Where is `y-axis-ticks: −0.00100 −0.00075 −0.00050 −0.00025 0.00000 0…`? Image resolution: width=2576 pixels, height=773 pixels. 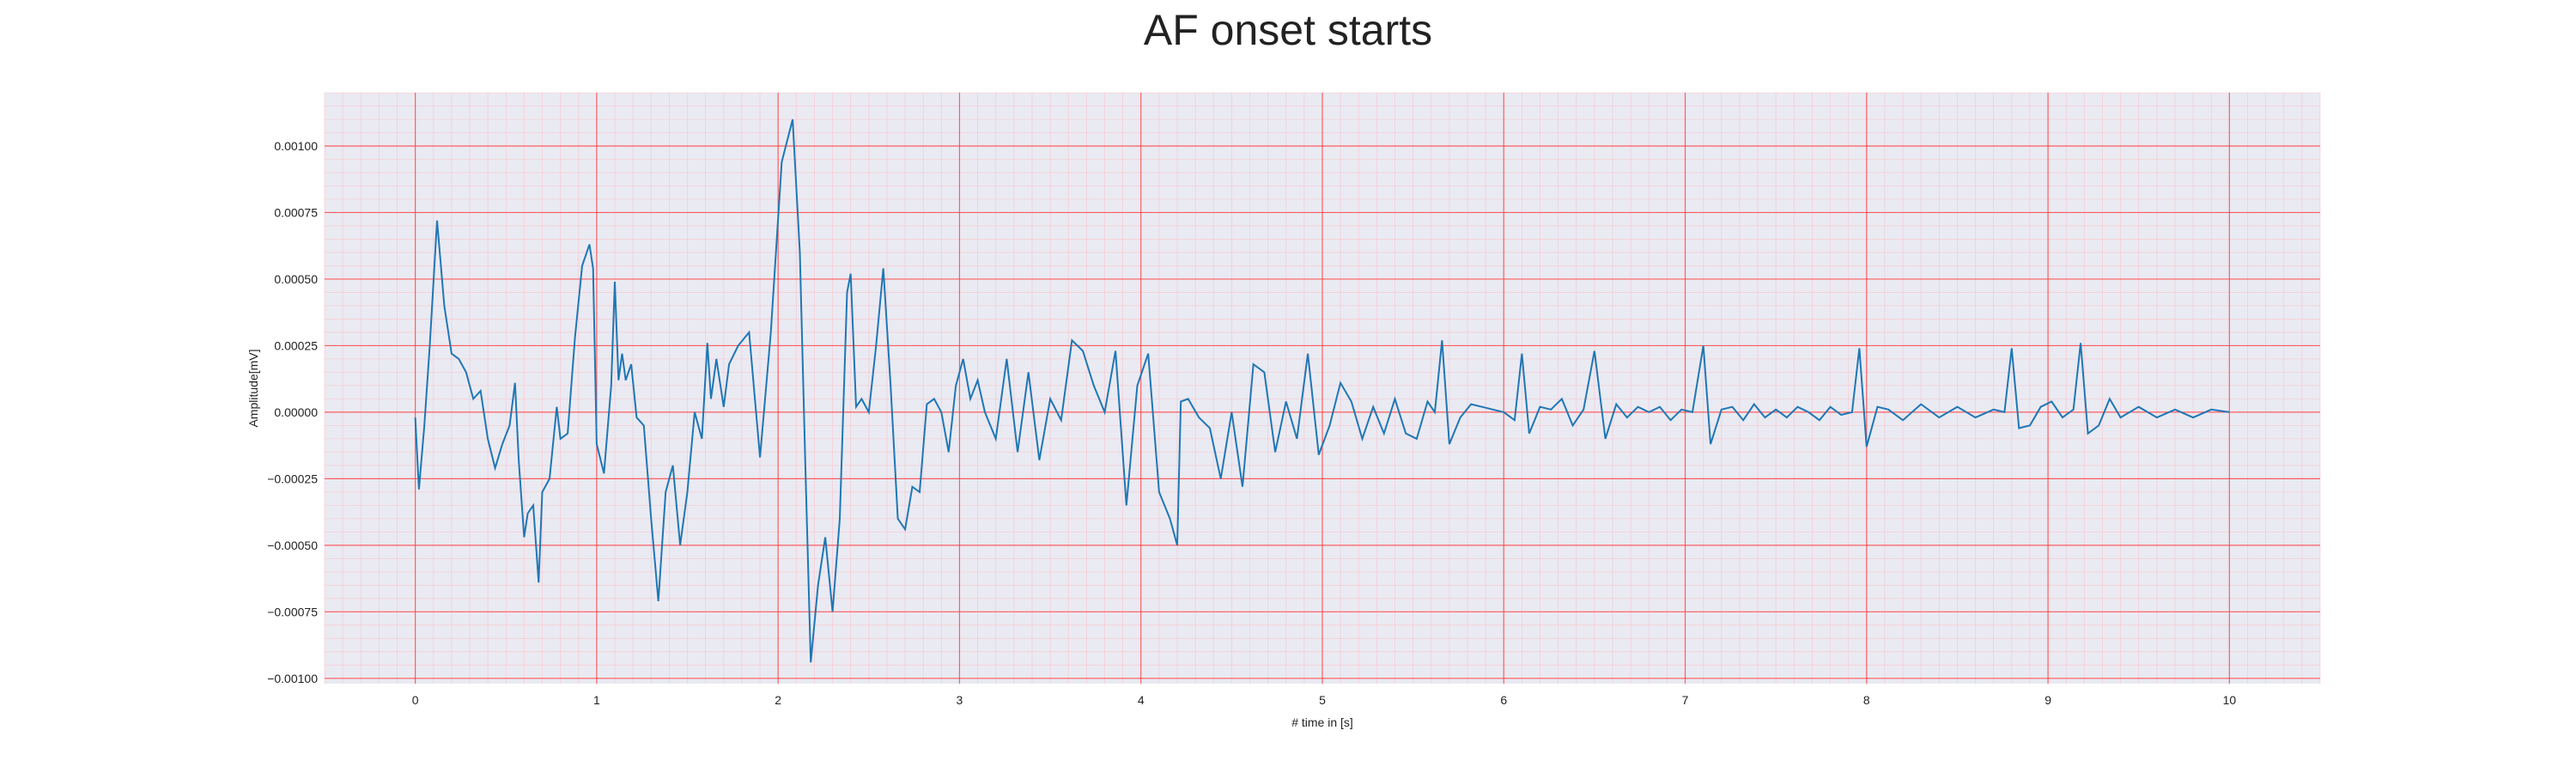 y-axis-ticks: −0.00100 −0.00075 −0.00050 −0.00025 0.00000 0… is located at coordinates (292, 412).